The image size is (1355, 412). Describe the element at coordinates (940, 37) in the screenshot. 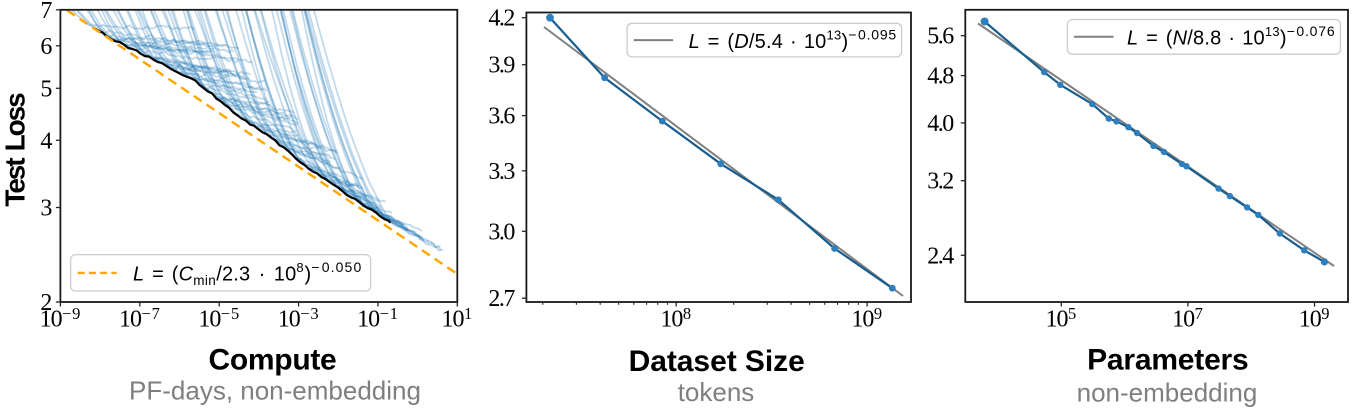

I see `svg-text: 5.6` at that location.